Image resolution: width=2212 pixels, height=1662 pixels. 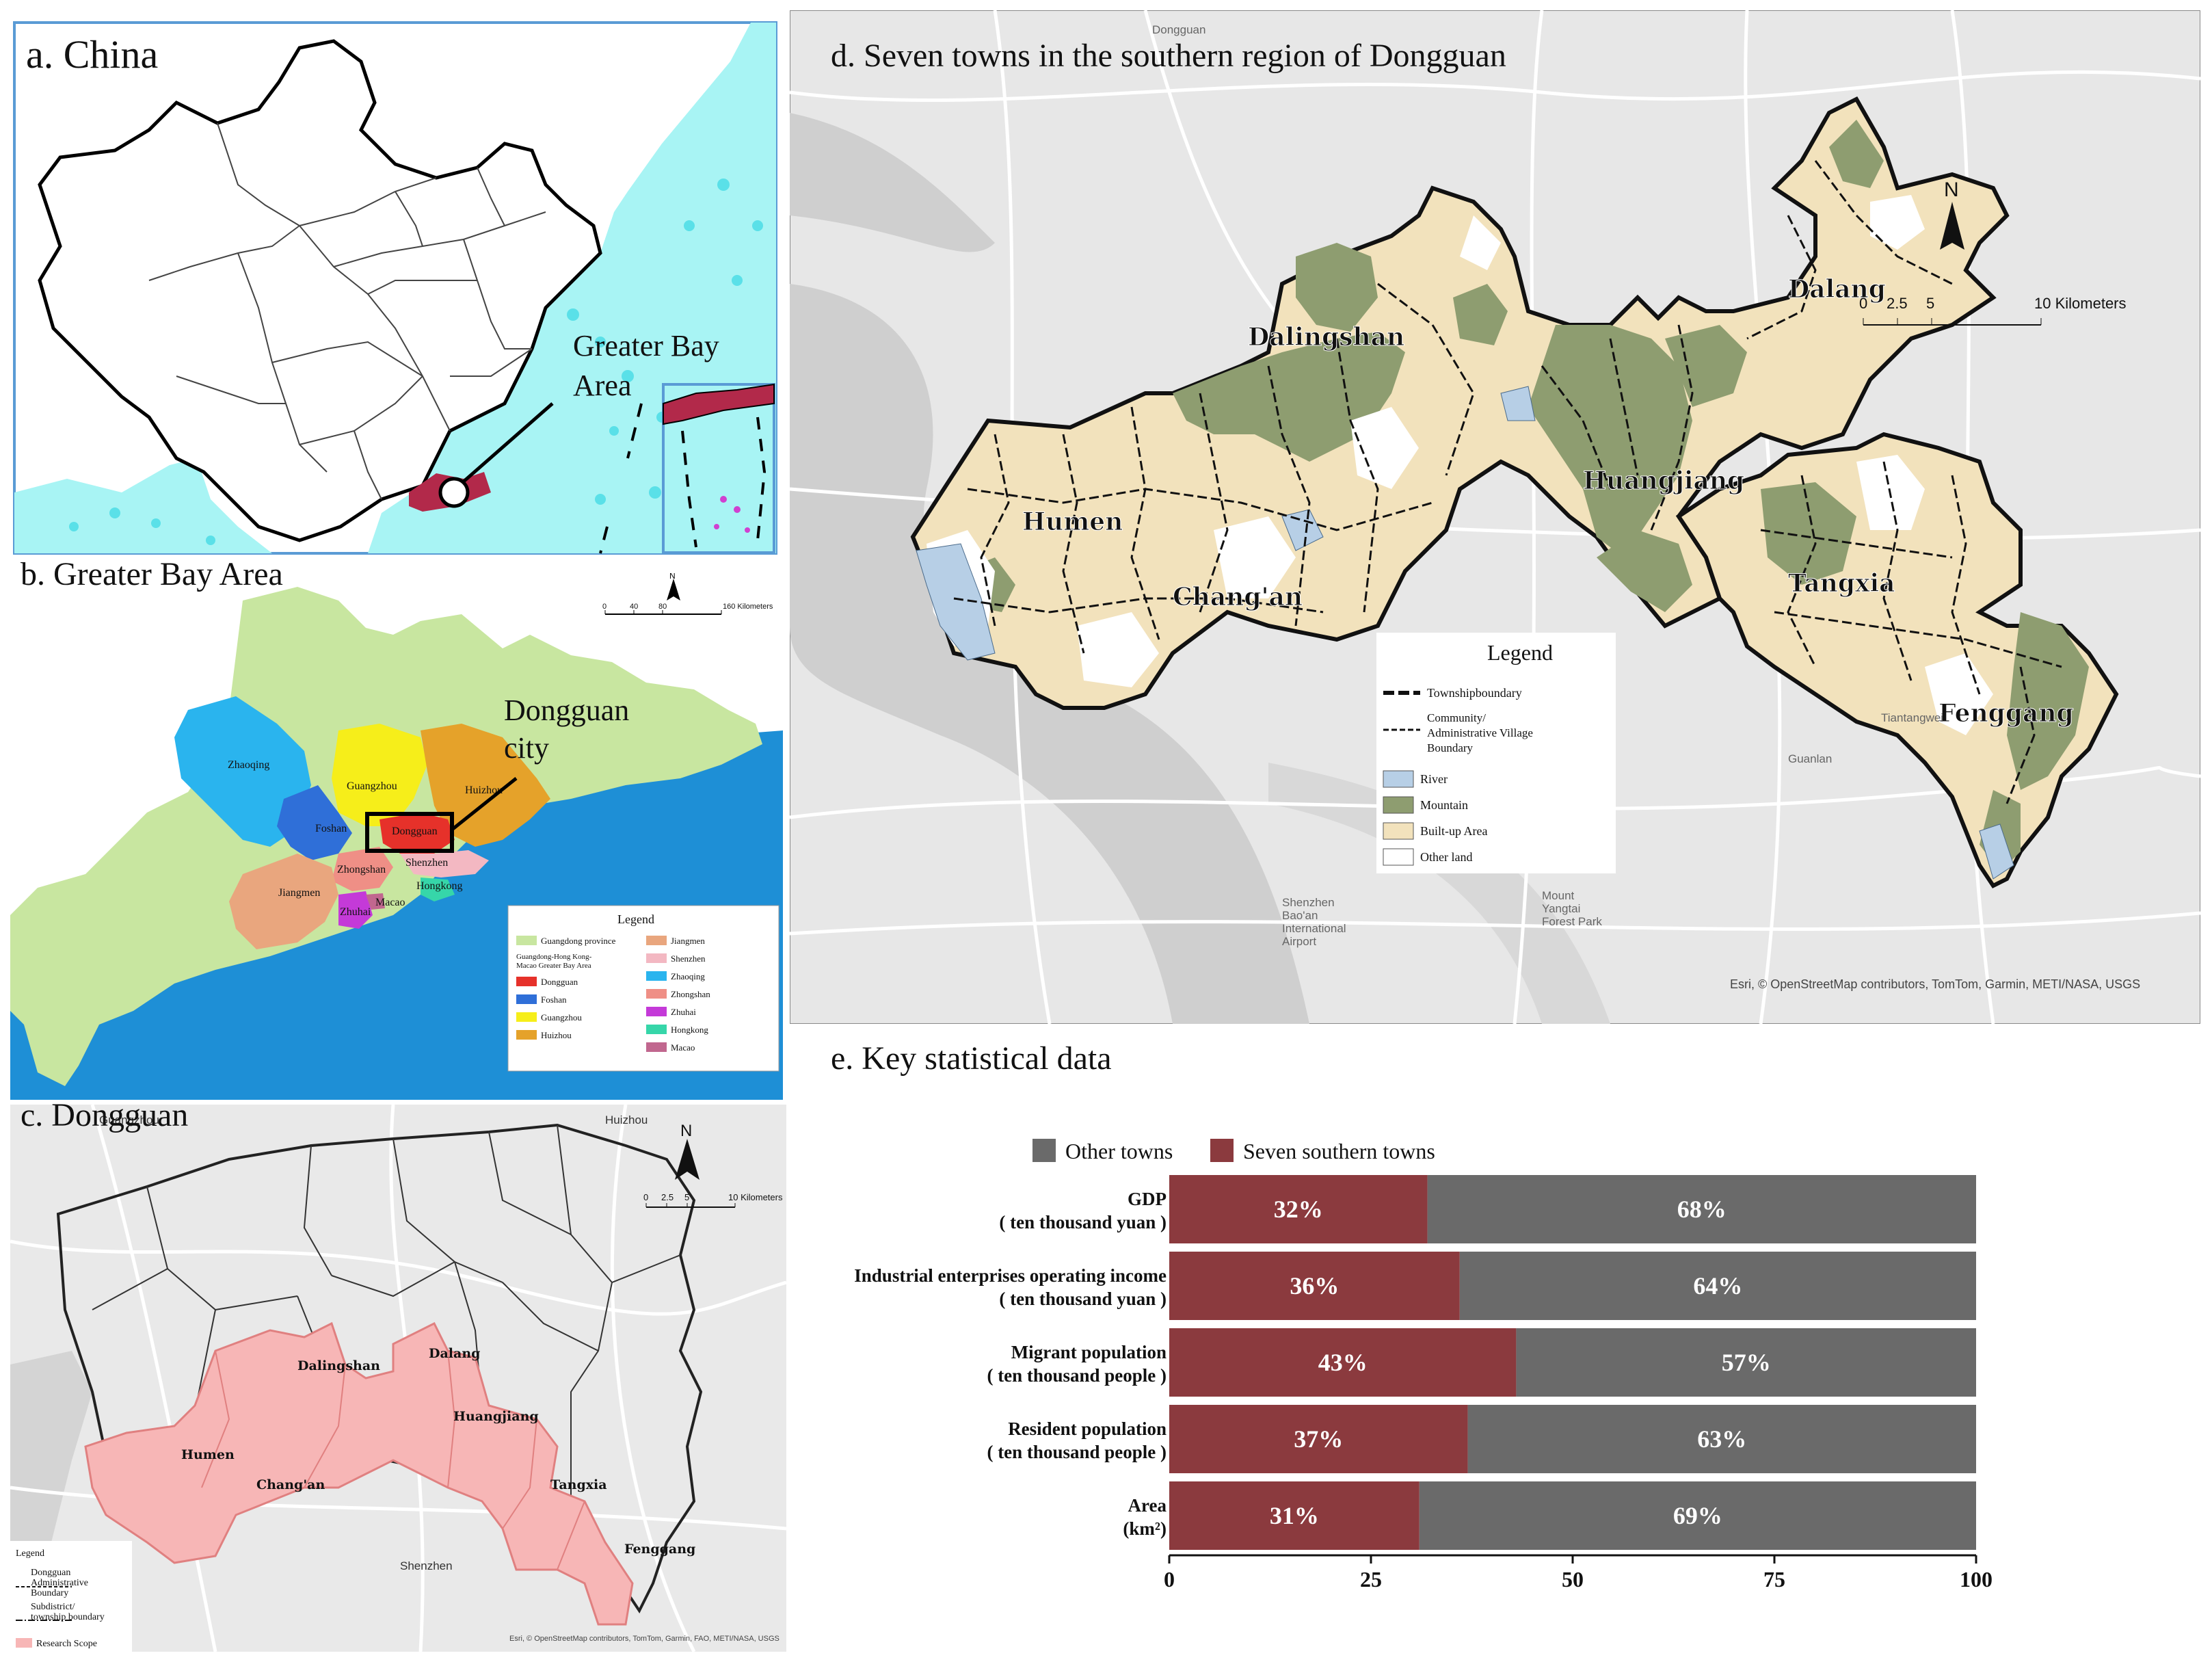 I want to click on c-scale-10: 10 Kilometers, so click(x=755, y=1197).